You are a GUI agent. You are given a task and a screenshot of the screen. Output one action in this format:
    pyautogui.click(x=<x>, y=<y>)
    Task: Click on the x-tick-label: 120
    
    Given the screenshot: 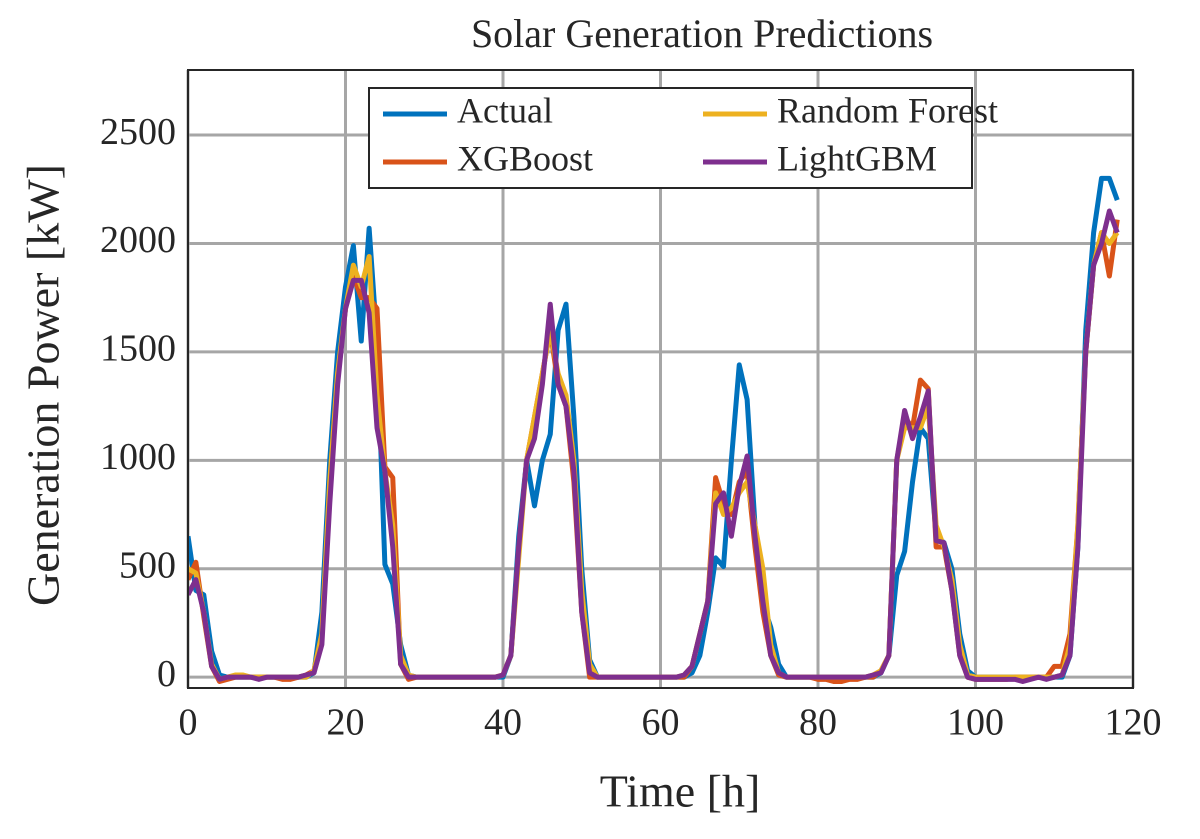 What is the action you would take?
    pyautogui.click(x=1133, y=723)
    